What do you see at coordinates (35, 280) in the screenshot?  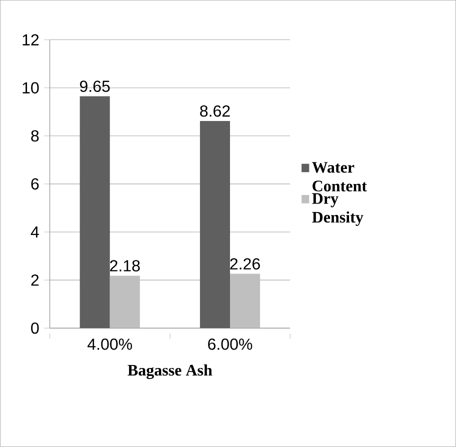 I see `y-tick-label: 2` at bounding box center [35, 280].